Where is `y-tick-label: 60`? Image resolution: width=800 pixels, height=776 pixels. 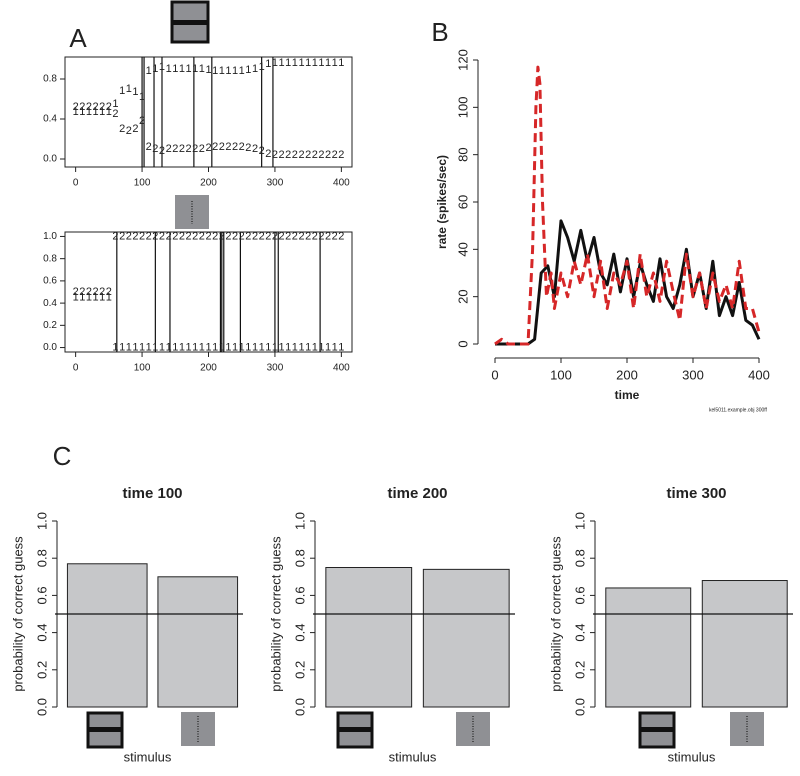
y-tick-label: 60 is located at coordinates (462, 202).